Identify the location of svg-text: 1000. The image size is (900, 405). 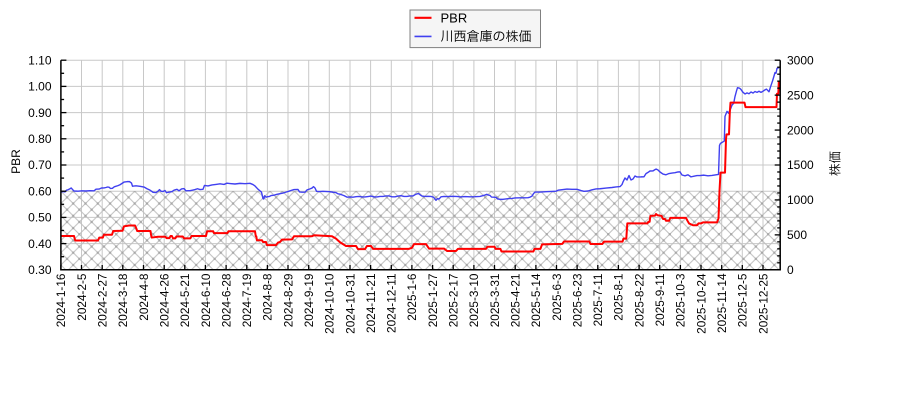
(800, 200).